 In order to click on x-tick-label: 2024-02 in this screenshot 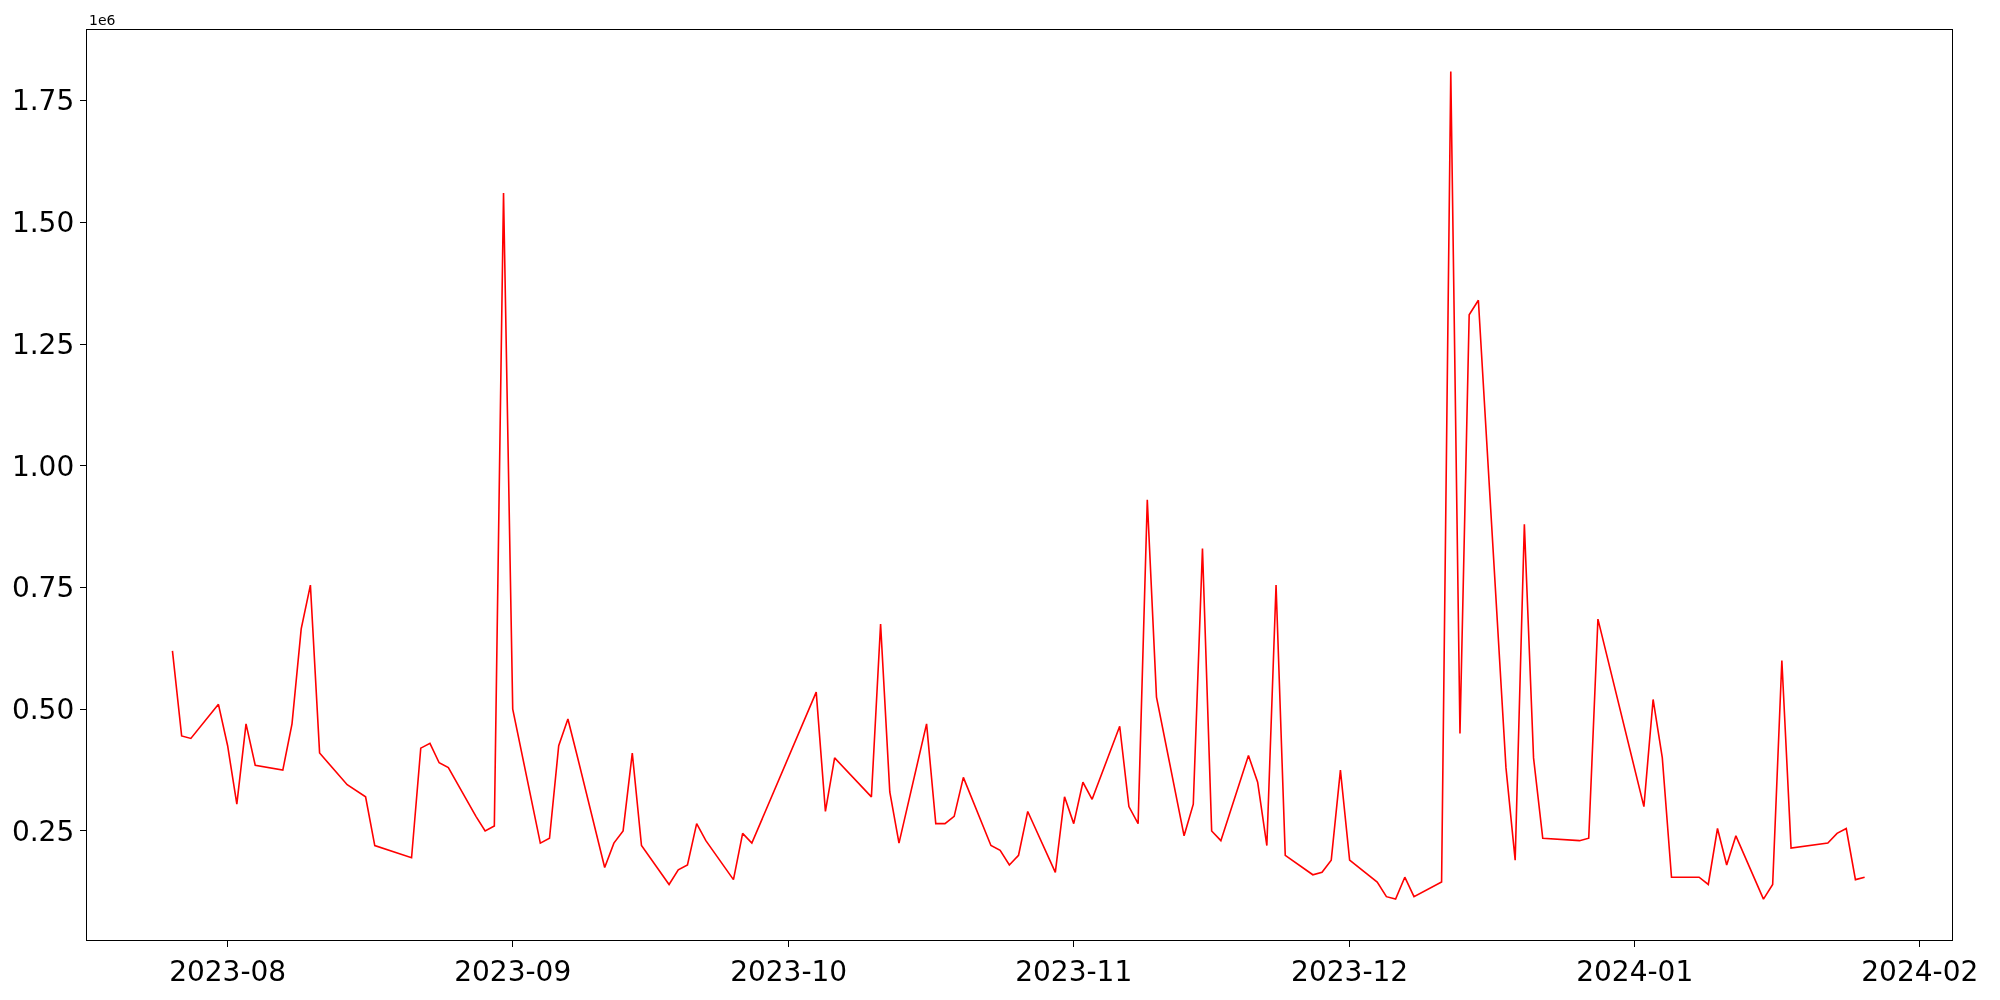, I will do `click(1920, 971)`.